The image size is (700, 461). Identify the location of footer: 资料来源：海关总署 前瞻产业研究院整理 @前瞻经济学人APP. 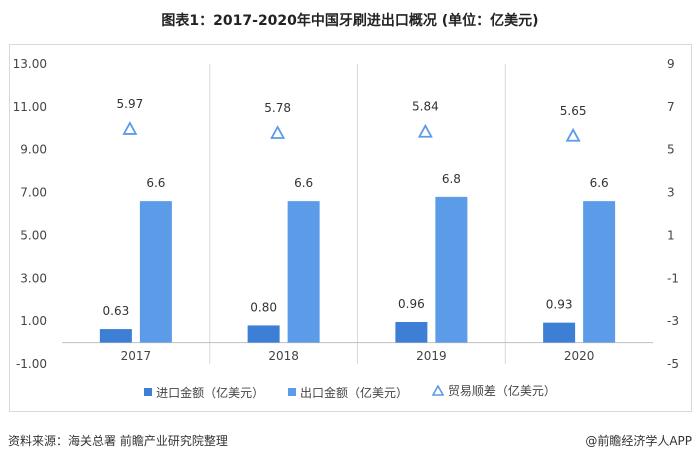
(350, 441).